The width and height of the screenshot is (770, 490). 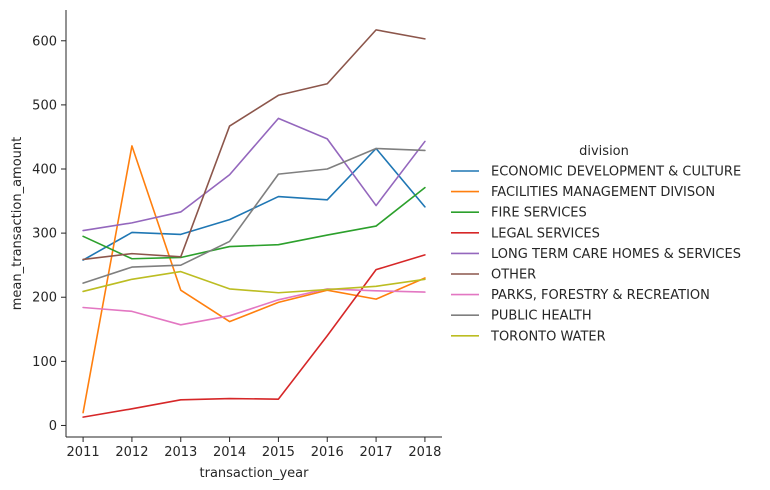 What do you see at coordinates (604, 151) in the screenshot?
I see `legend-title: division` at bounding box center [604, 151].